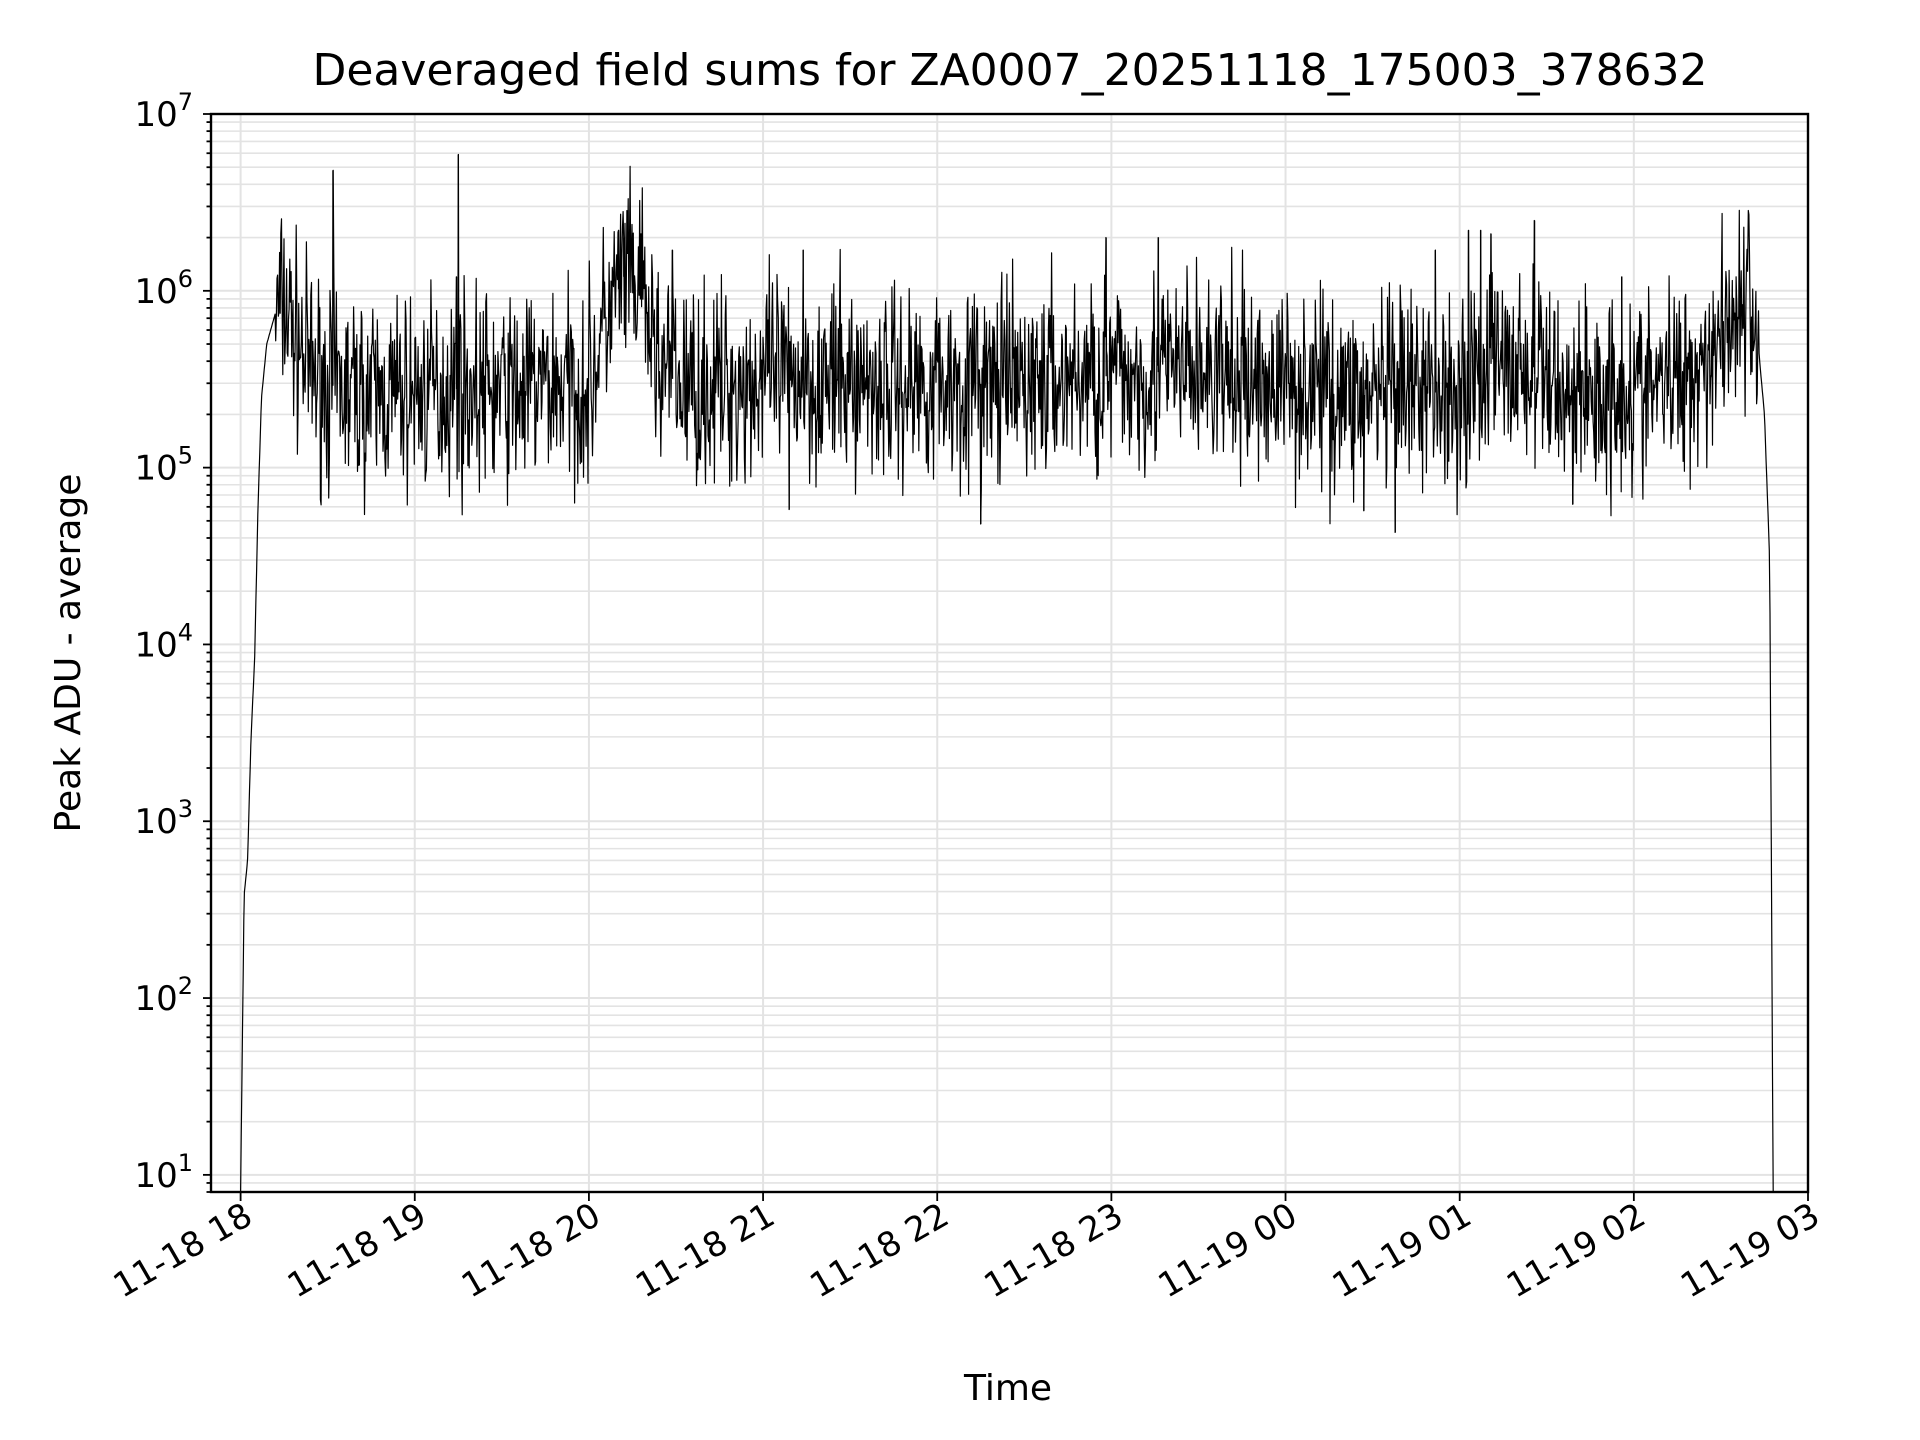 This screenshot has height=1440, width=1920. Describe the element at coordinates (163, 465) in the screenshot. I see `y-tick-label: 10⁵` at that location.